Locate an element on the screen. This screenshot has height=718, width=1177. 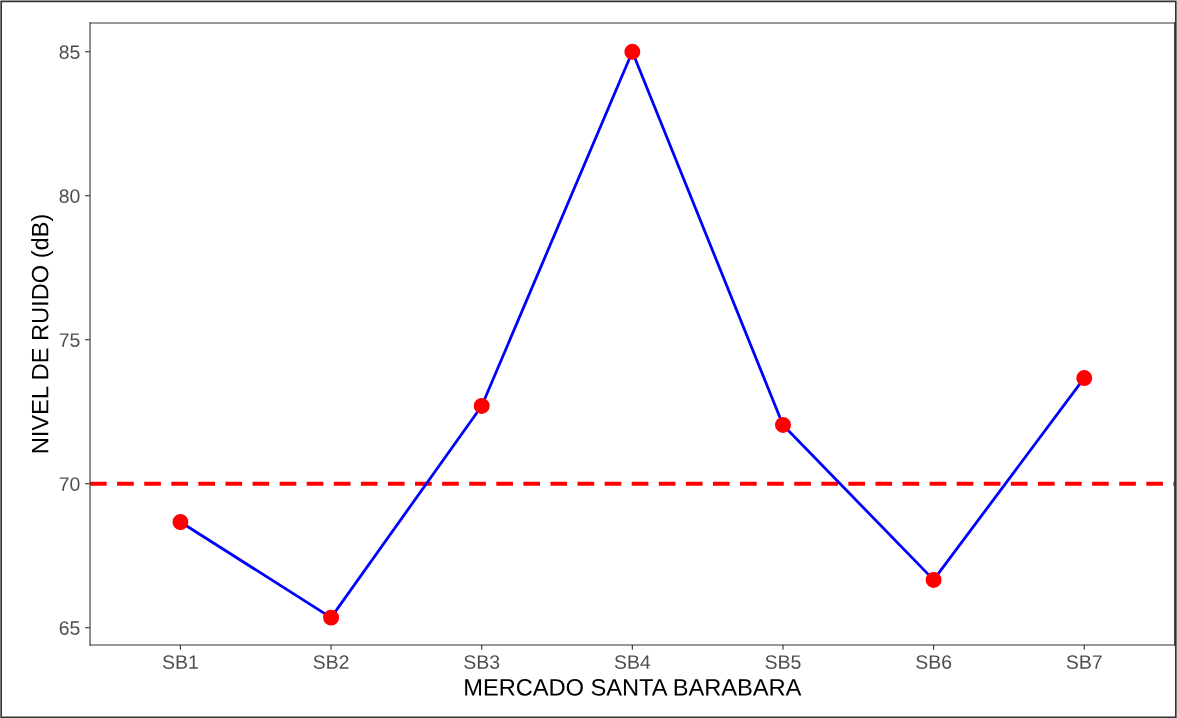
y-tick-label: 85 is located at coordinates (69, 52).